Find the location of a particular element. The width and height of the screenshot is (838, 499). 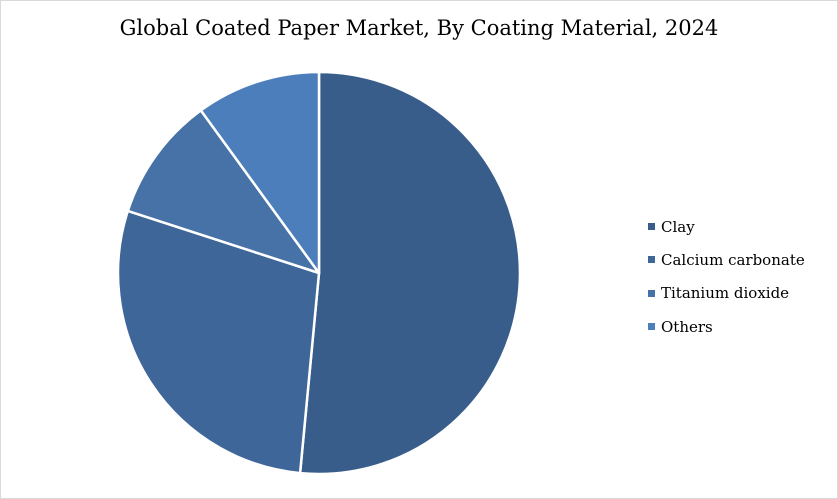

legend-item-titanium-dioxide: Titanium dioxide is located at coordinates (726, 293).